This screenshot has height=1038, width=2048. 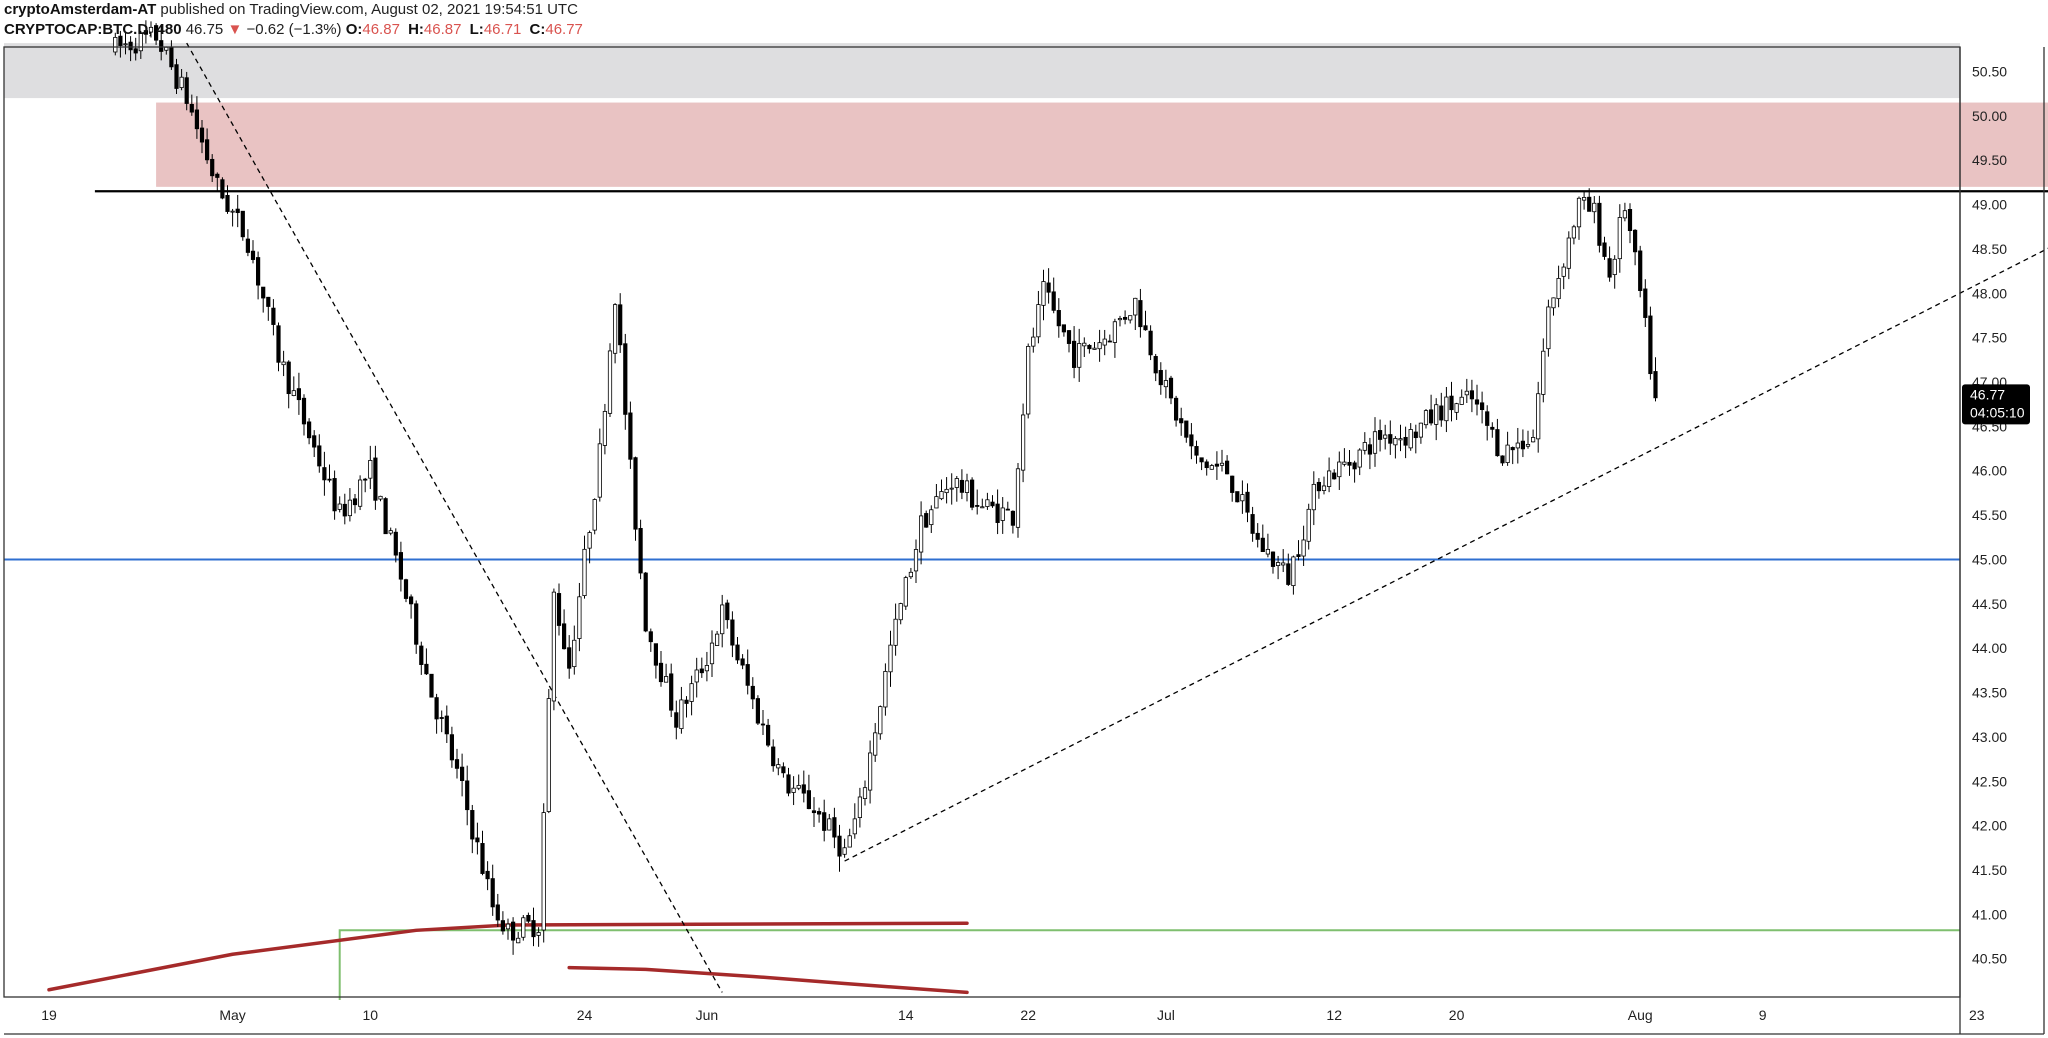 What do you see at coordinates (1989, 116) in the screenshot?
I see `price-tick-label: 50.00` at bounding box center [1989, 116].